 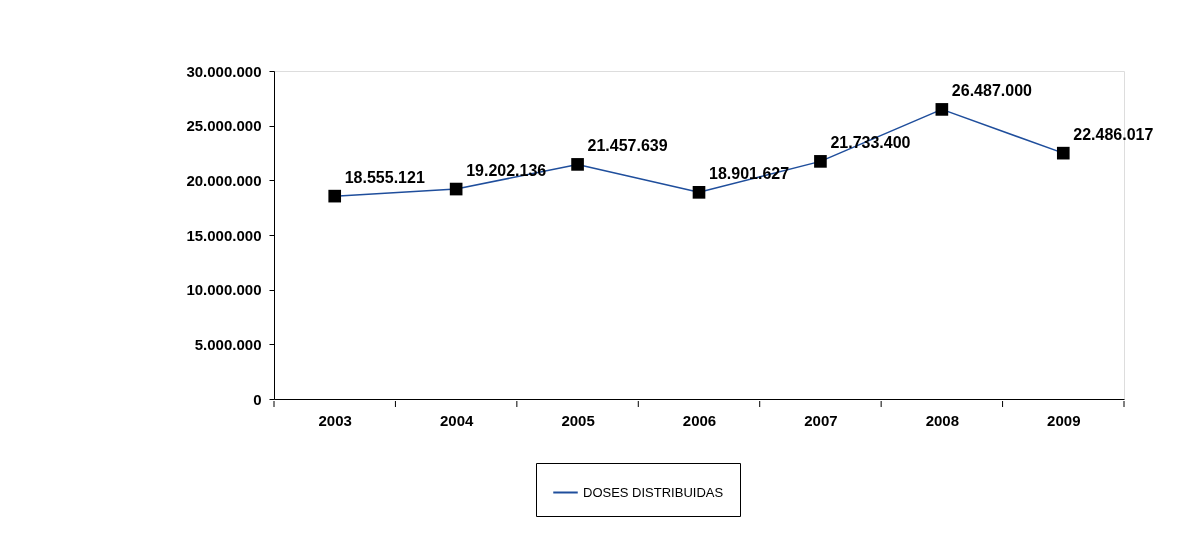 I want to click on y-tick-label: 25.000.000, so click(x=224, y=126).